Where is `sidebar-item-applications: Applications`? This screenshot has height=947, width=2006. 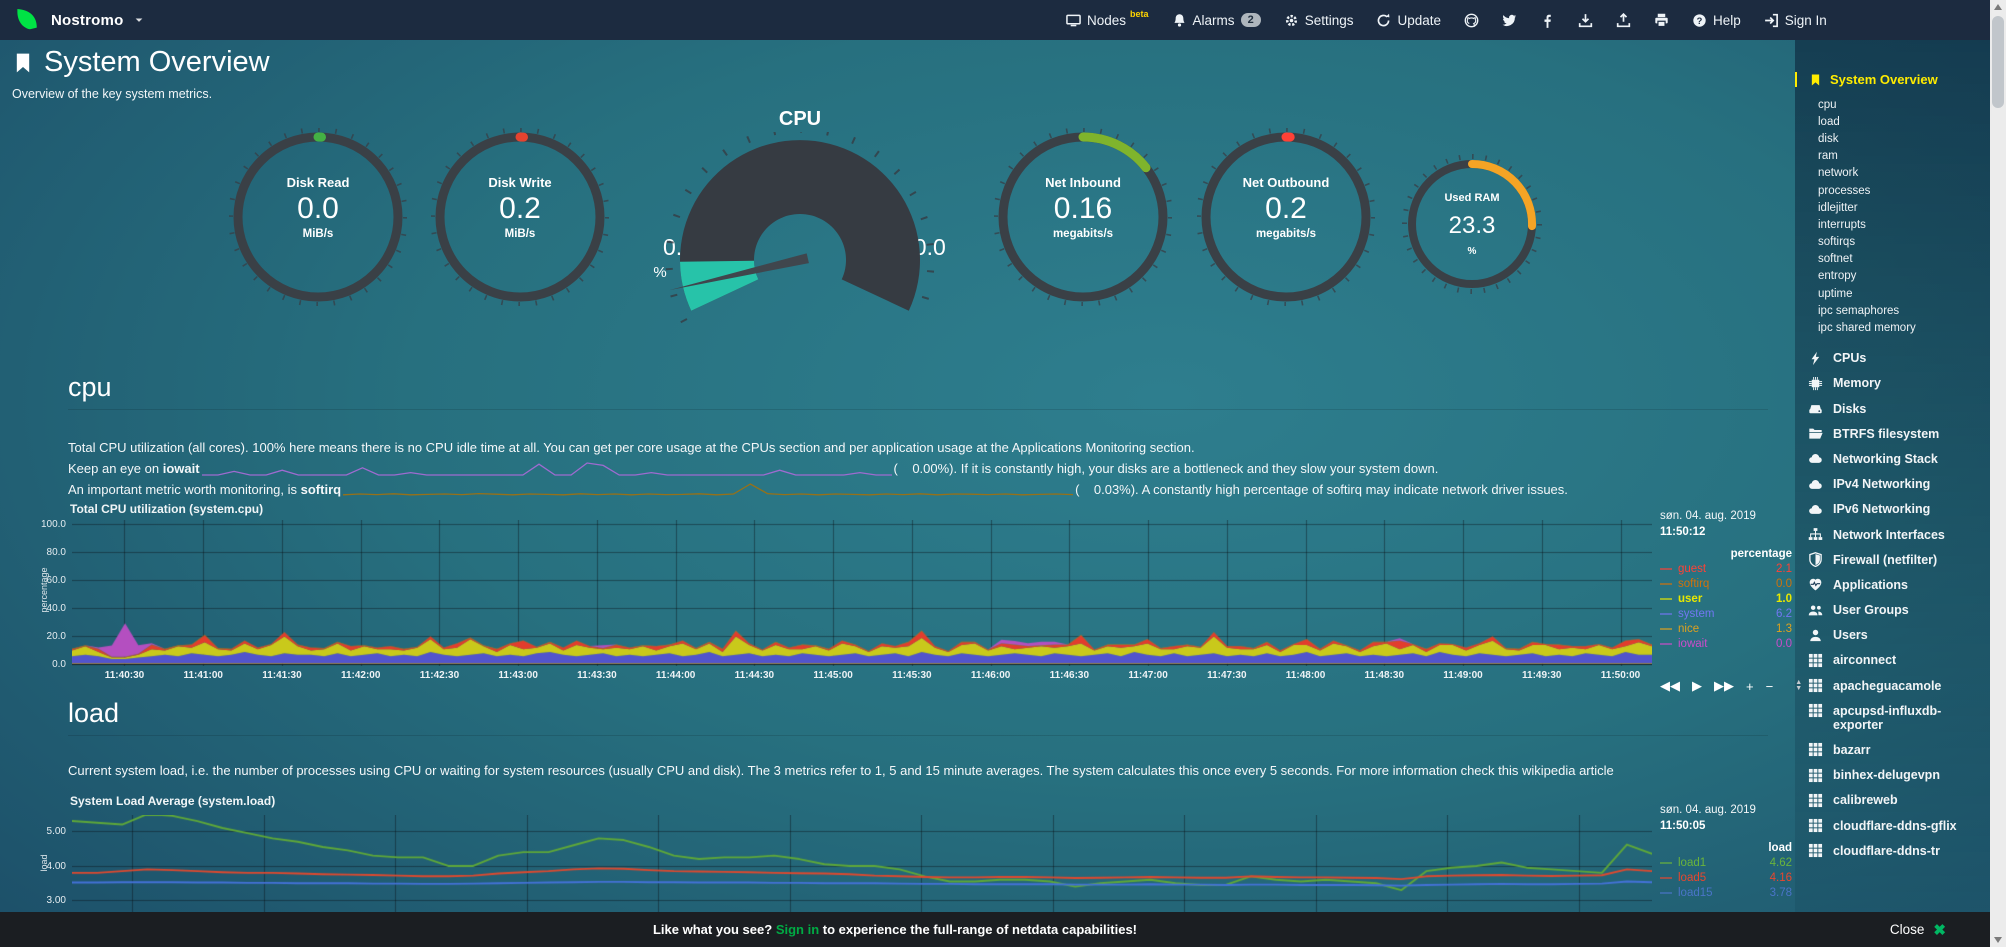 sidebar-item-applications: Applications is located at coordinates (1892, 584).